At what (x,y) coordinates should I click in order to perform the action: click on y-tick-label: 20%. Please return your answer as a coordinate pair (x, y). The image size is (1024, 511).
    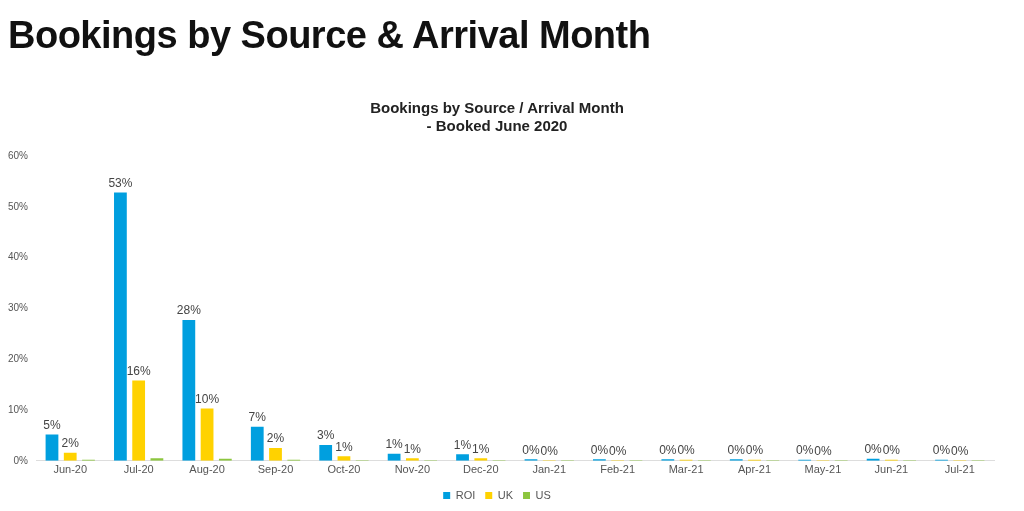
    Looking at the image, I should click on (18, 358).